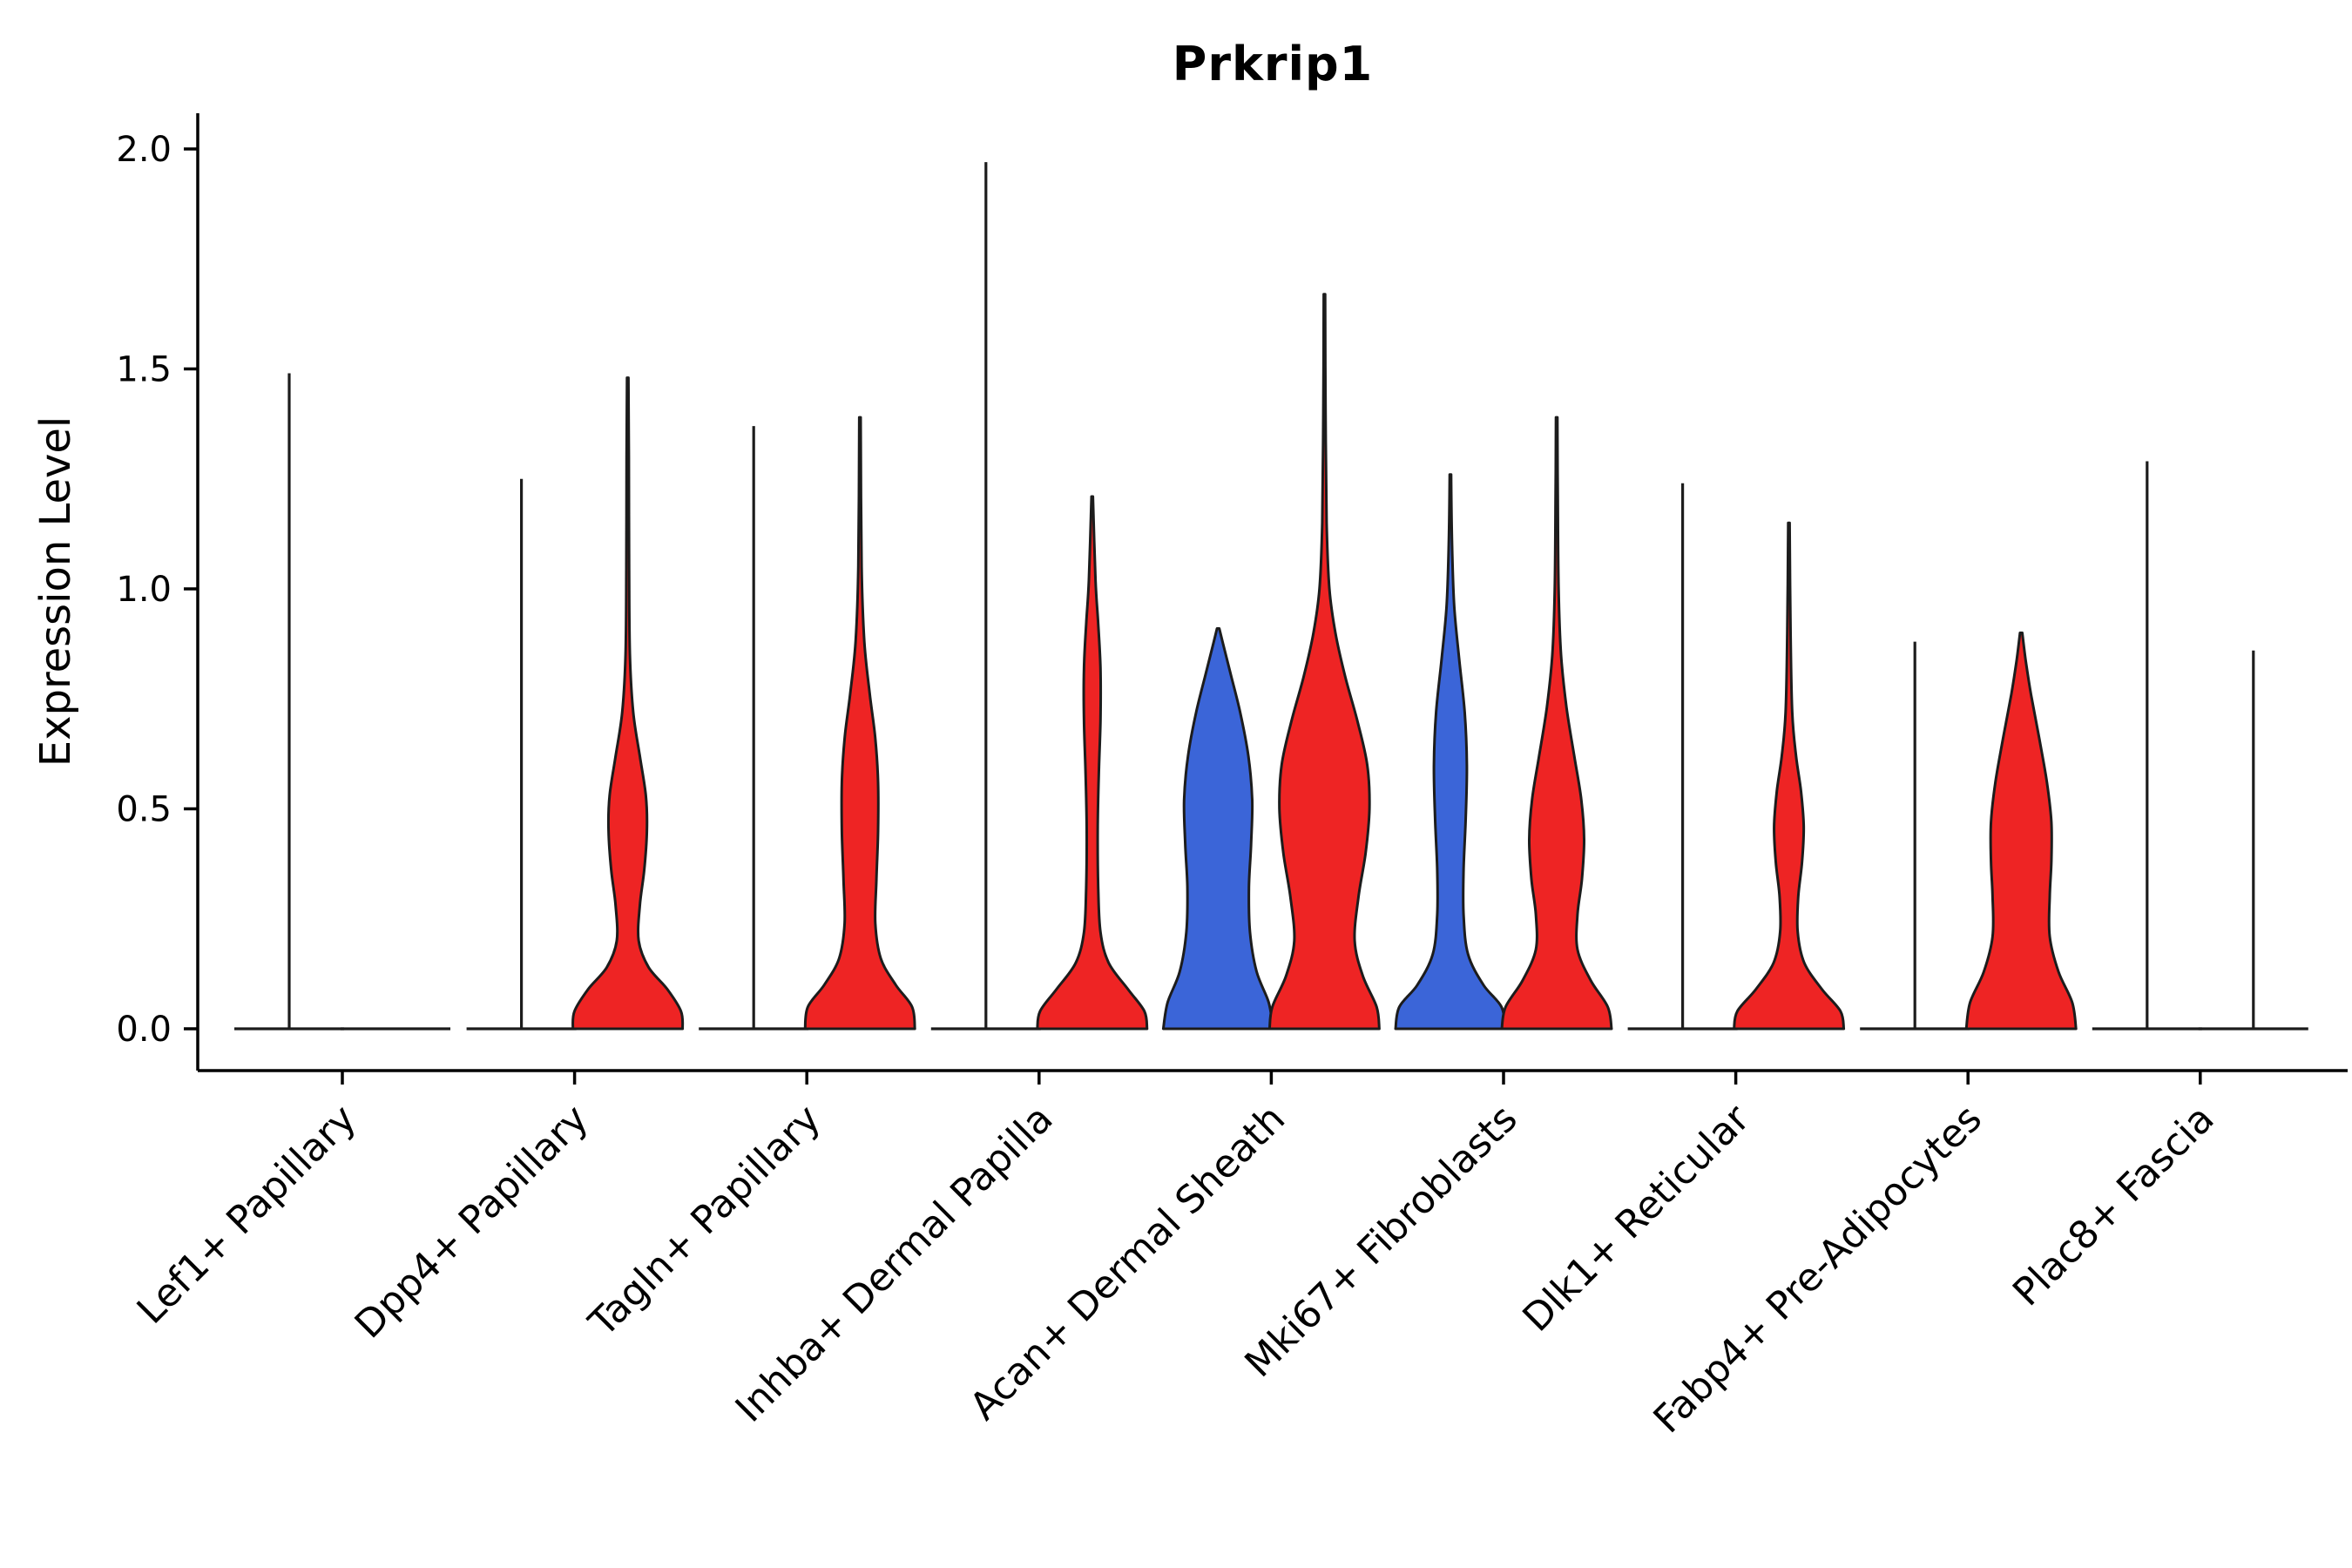 This screenshot has width=2352, height=1568. What do you see at coordinates (2113, 1206) in the screenshot?
I see `x-tick-label: Plac8+ Fascia` at bounding box center [2113, 1206].